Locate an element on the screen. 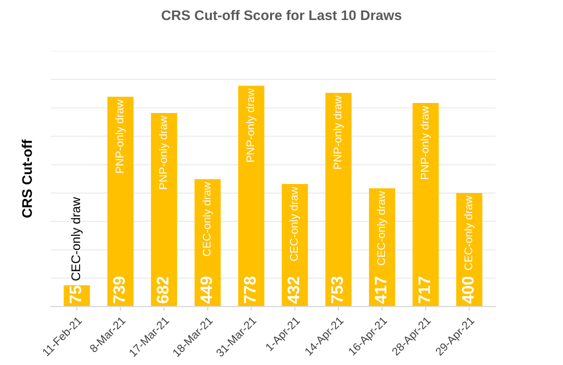 This screenshot has width=563, height=365. data-label: 682 is located at coordinates (162, 290).